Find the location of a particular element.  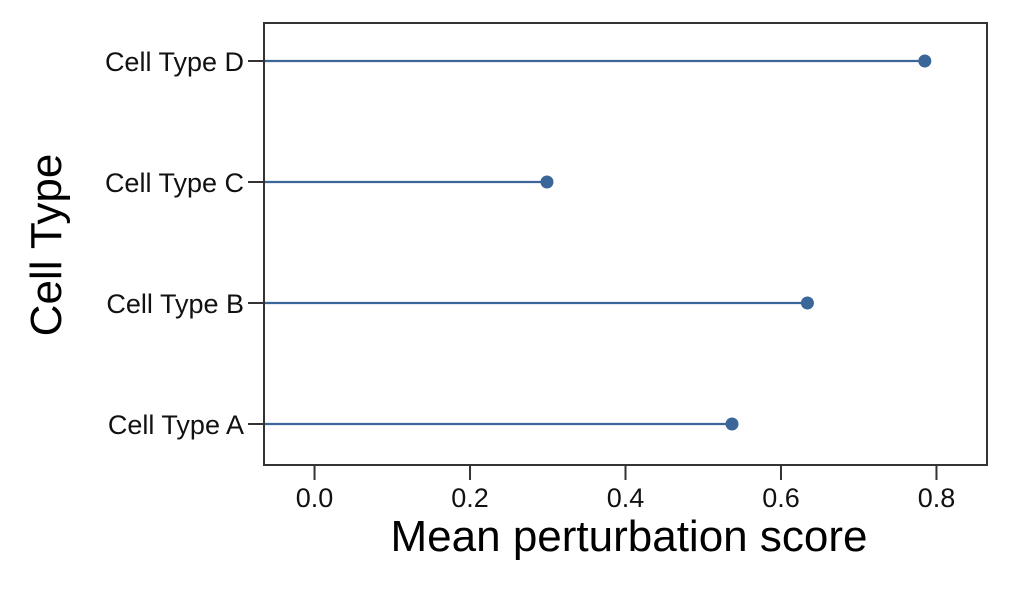

x-tick-label: 0.2 is located at coordinates (470, 498).